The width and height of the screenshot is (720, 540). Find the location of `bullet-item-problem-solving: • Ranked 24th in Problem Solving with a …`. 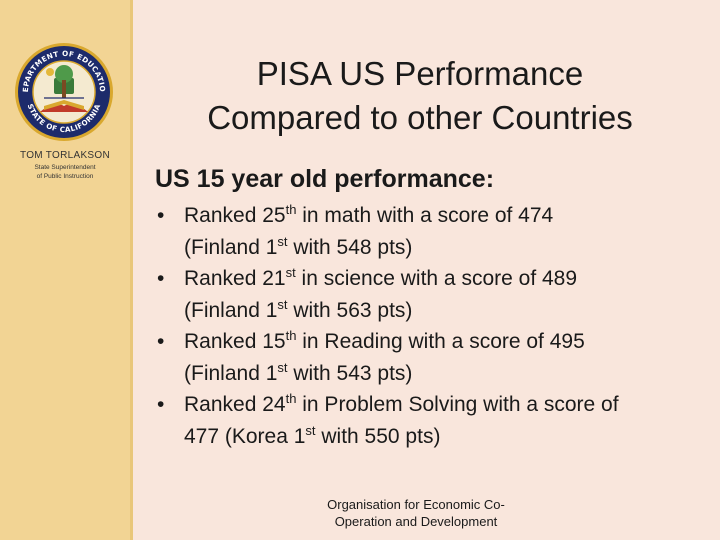

bullet-item-problem-solving: • Ranked 24th in Problem Solving with a … is located at coordinates (427, 420).